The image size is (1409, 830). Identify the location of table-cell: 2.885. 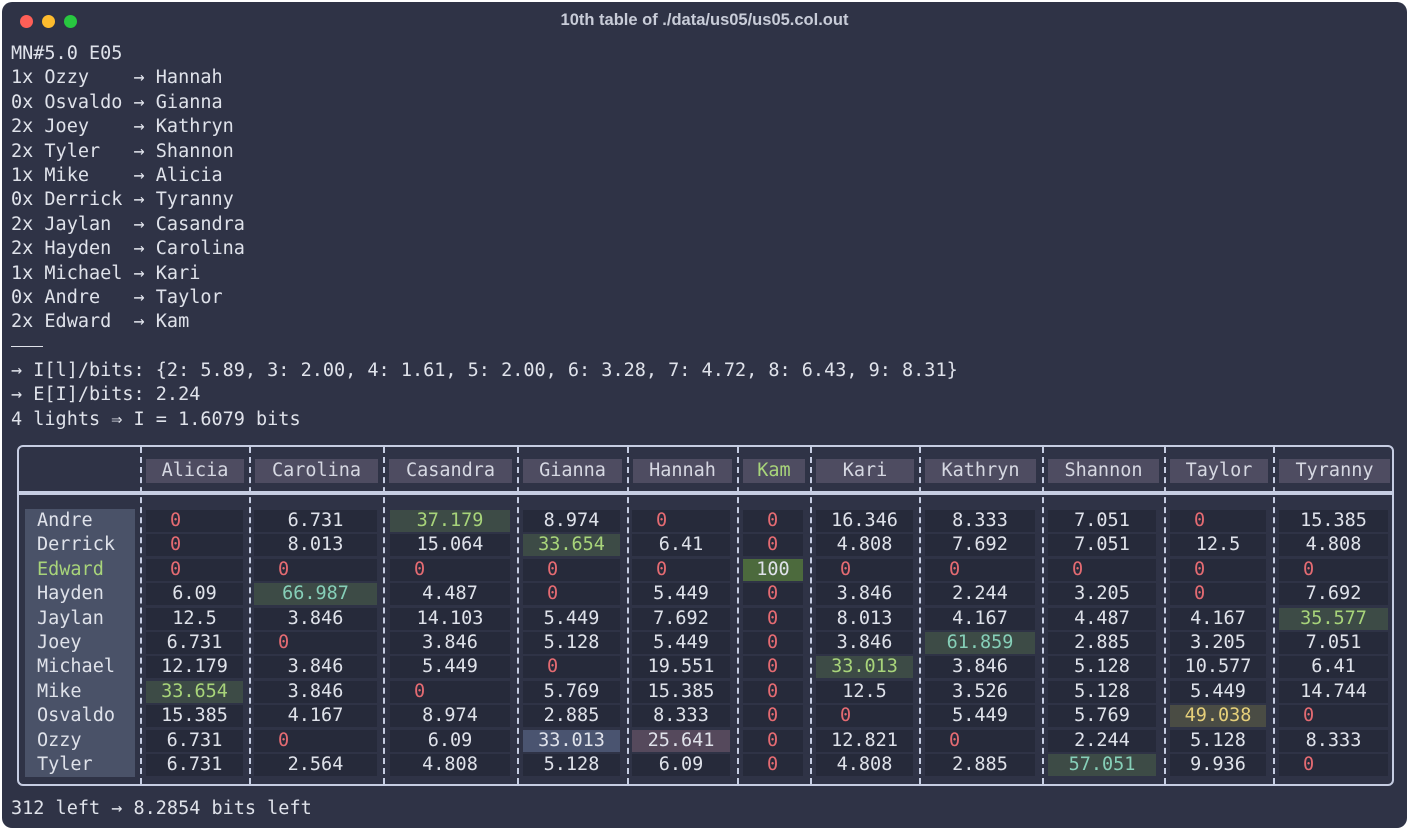
(571, 716).